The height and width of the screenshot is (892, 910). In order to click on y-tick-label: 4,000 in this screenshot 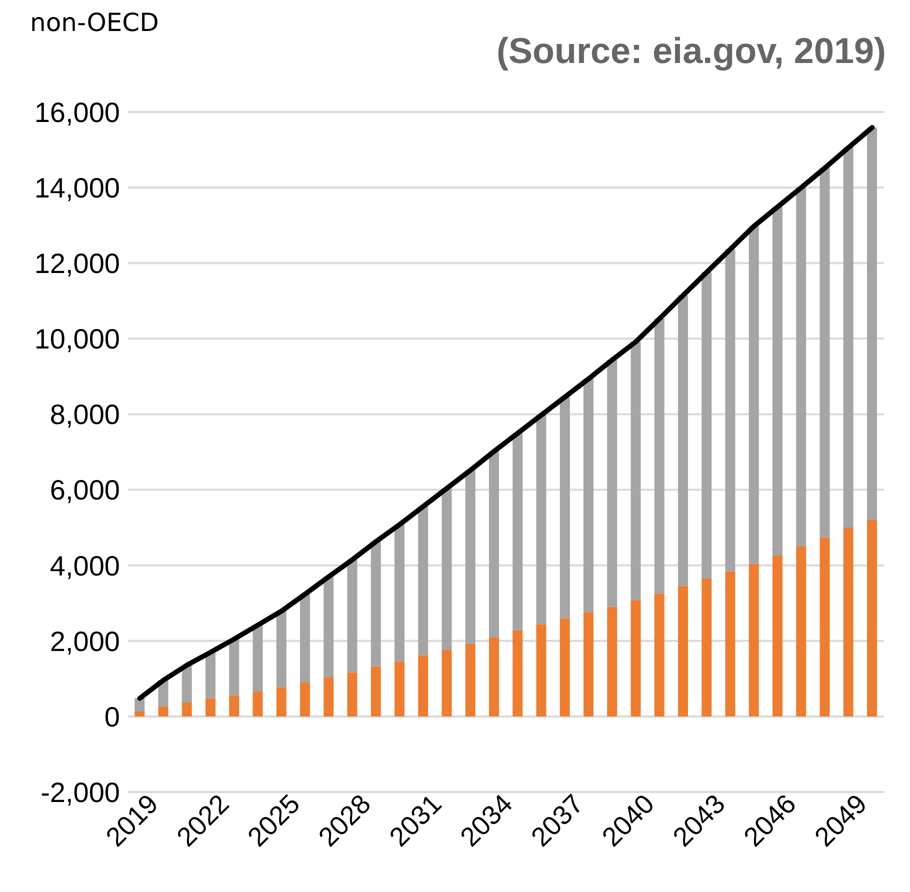, I will do `click(85, 566)`.